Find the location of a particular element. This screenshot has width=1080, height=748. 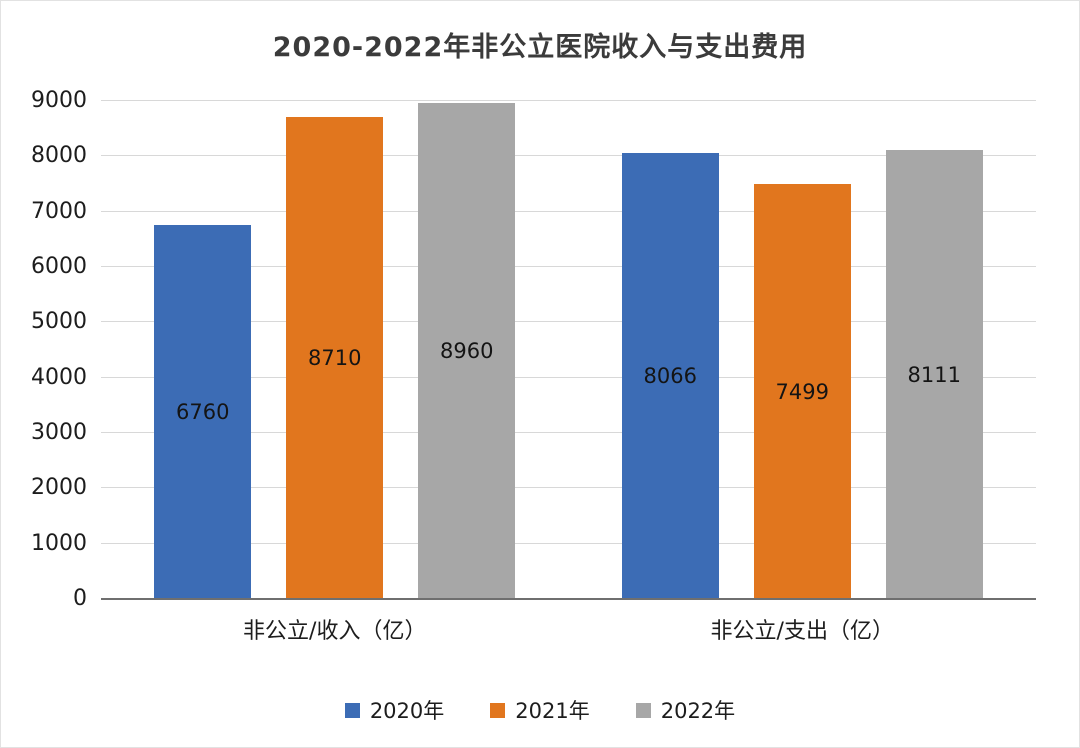

x-axis-category-labels: 非公立/收入（亿） 非公立/支出（亿） is located at coordinates (568, 629).